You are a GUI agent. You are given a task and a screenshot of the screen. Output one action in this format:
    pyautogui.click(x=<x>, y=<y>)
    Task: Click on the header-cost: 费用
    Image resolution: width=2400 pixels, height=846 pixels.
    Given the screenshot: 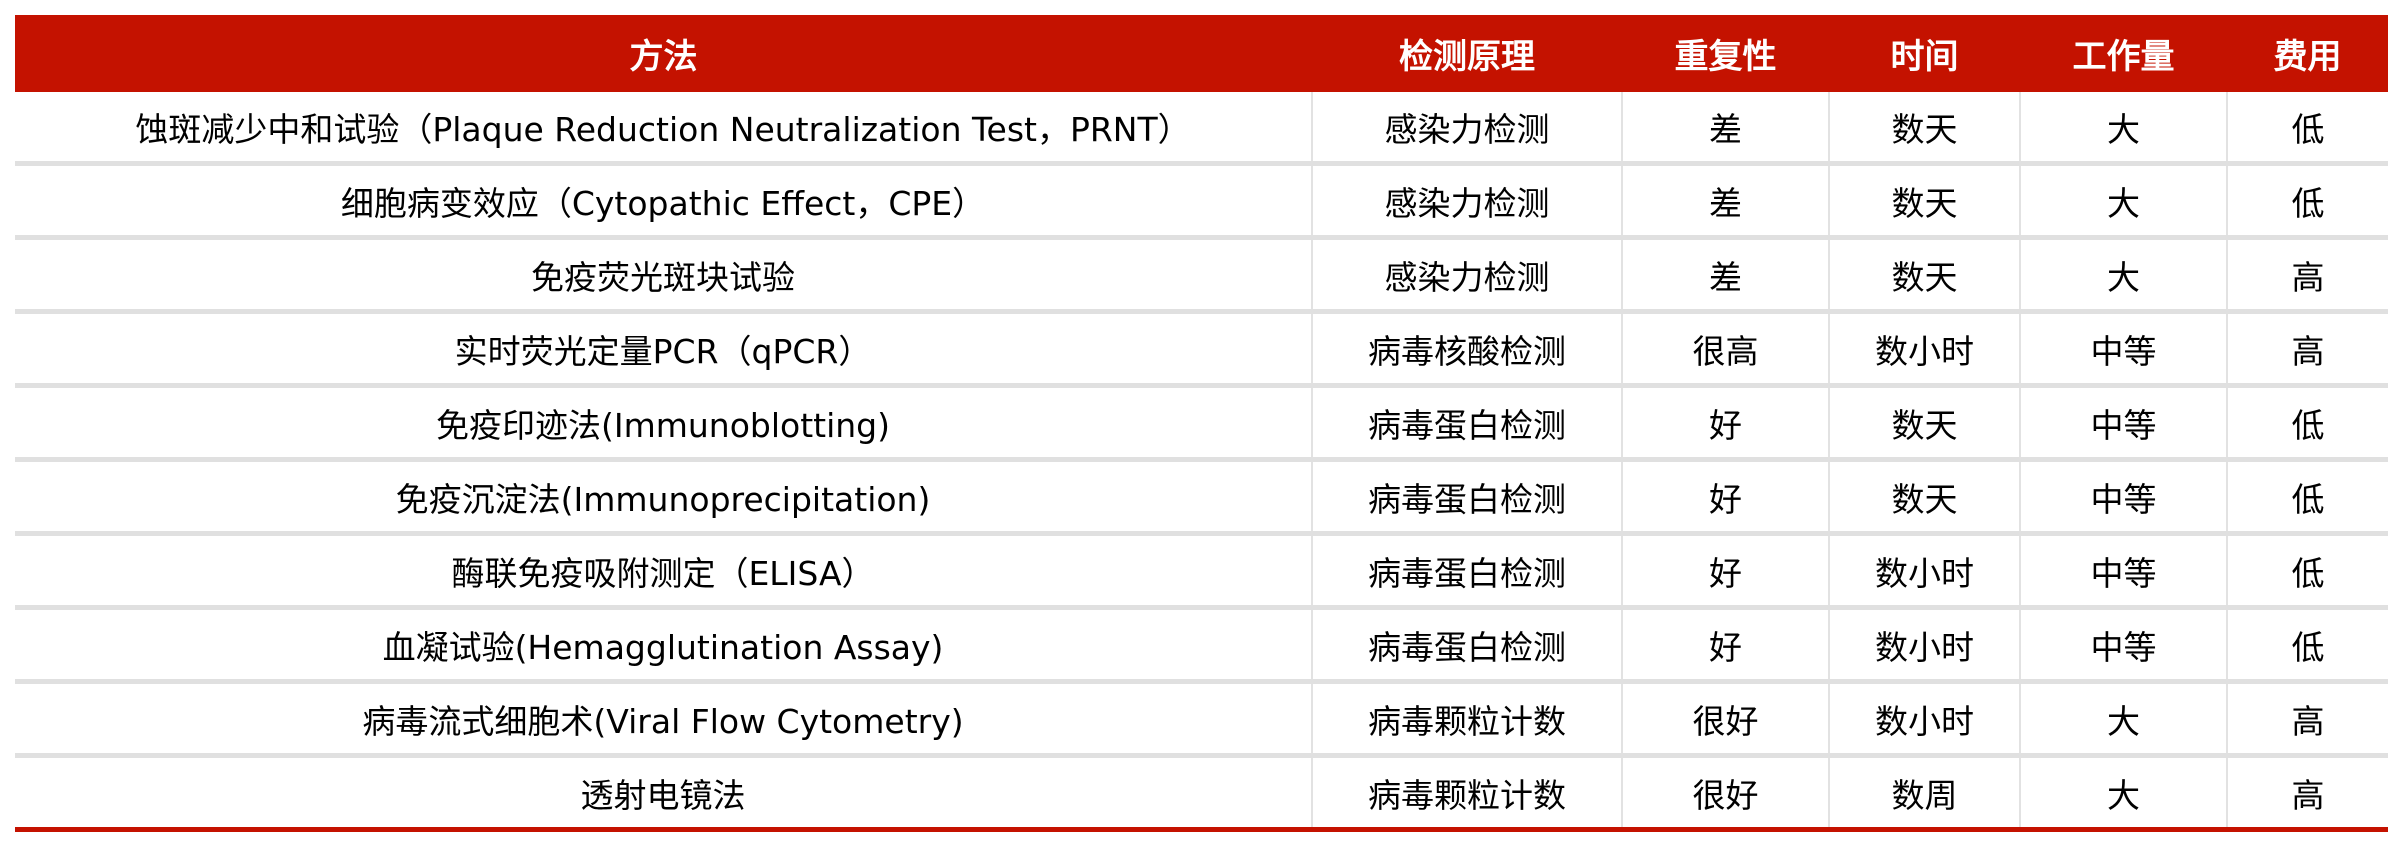 What is the action you would take?
    pyautogui.click(x=2307, y=53)
    